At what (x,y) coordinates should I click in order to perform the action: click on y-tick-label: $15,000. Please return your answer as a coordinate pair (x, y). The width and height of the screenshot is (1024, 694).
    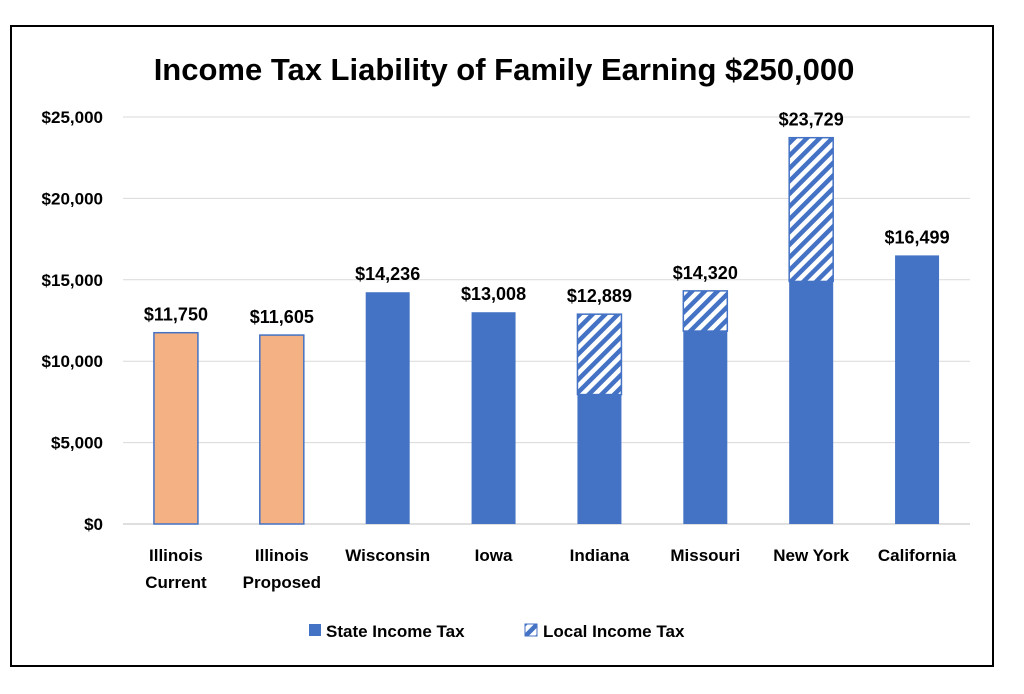
    Looking at the image, I should click on (72, 280).